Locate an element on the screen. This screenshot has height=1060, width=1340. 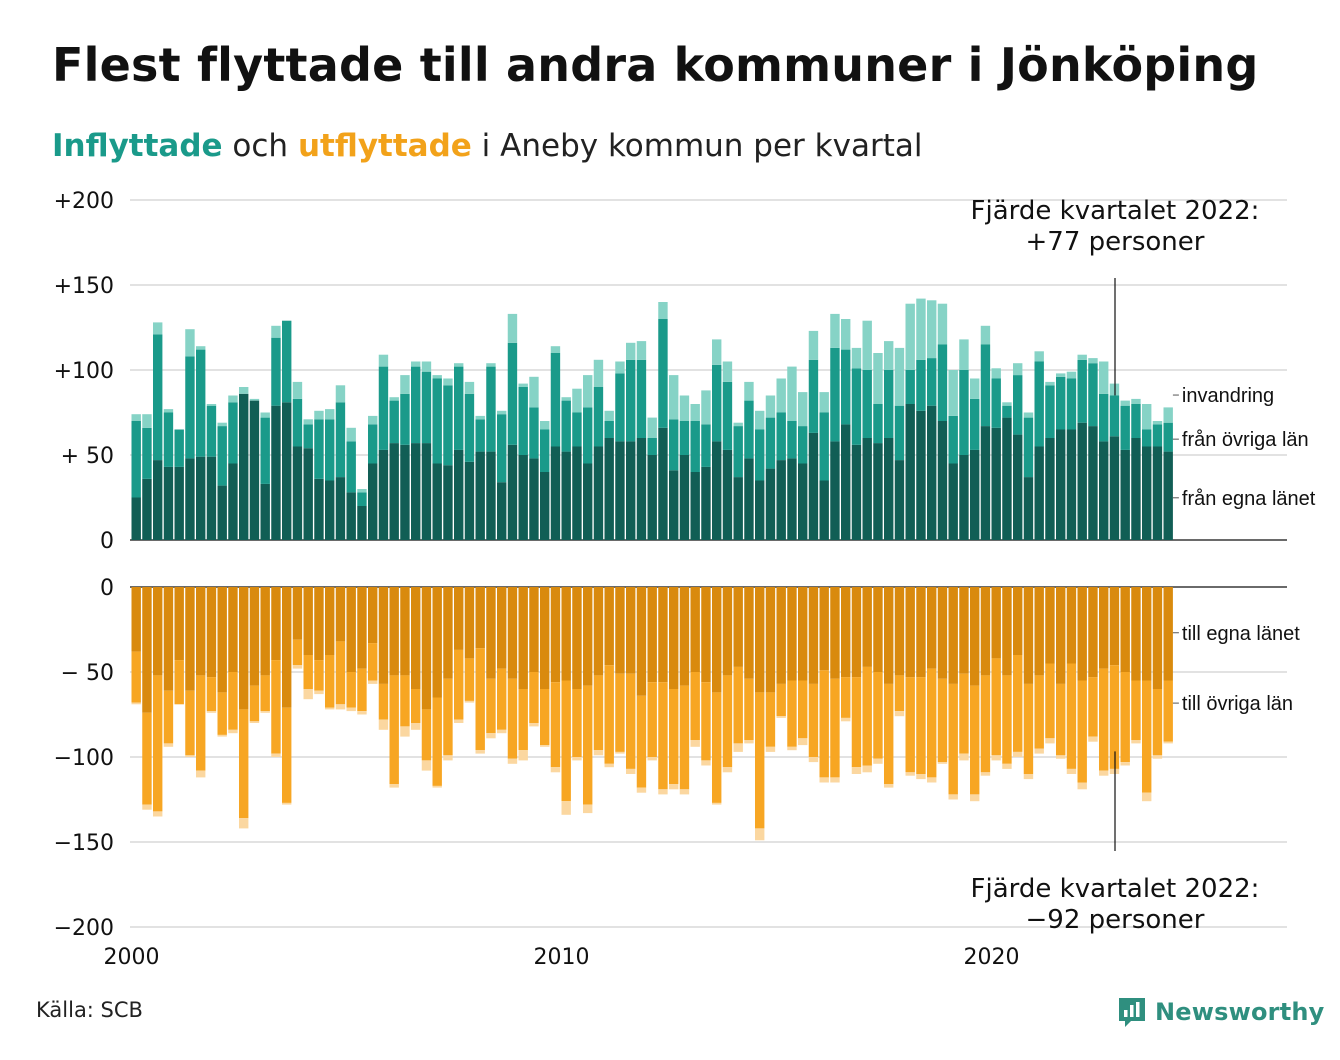
top-annotation-text: +77 personer is located at coordinates (1115, 242).